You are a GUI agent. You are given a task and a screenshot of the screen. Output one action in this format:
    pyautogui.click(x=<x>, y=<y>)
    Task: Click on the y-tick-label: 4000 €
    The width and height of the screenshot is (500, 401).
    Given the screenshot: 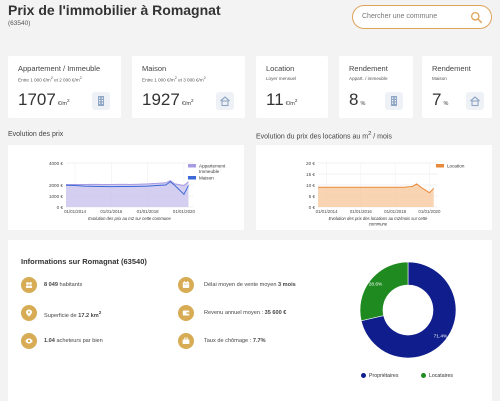 What is the action you would take?
    pyautogui.click(x=56, y=163)
    